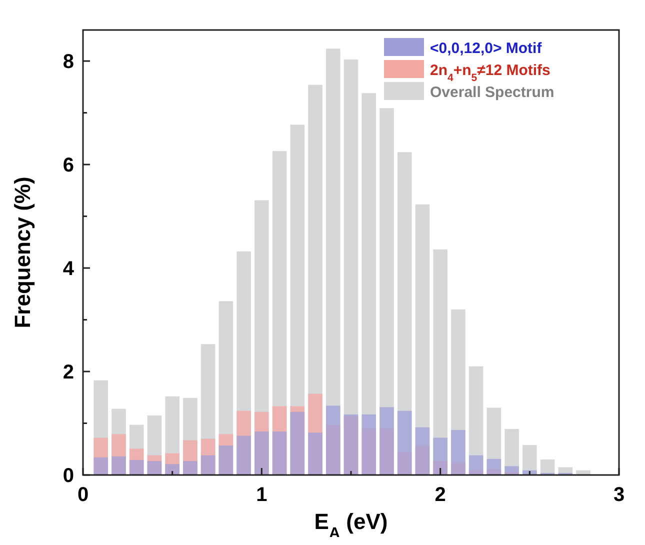  Describe the element at coordinates (619, 495) in the screenshot. I see `x-tick-label: 3` at that location.